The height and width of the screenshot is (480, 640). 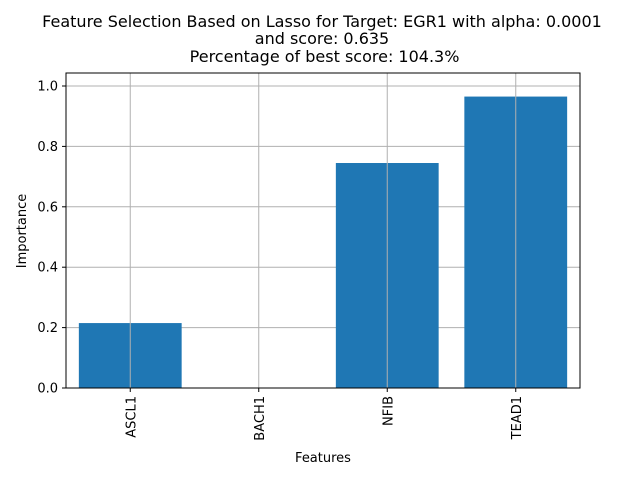 What do you see at coordinates (324, 414) in the screenshot?
I see `x-axis-ticks: ASCL1 BACH1 NFIB TEAD1` at bounding box center [324, 414].